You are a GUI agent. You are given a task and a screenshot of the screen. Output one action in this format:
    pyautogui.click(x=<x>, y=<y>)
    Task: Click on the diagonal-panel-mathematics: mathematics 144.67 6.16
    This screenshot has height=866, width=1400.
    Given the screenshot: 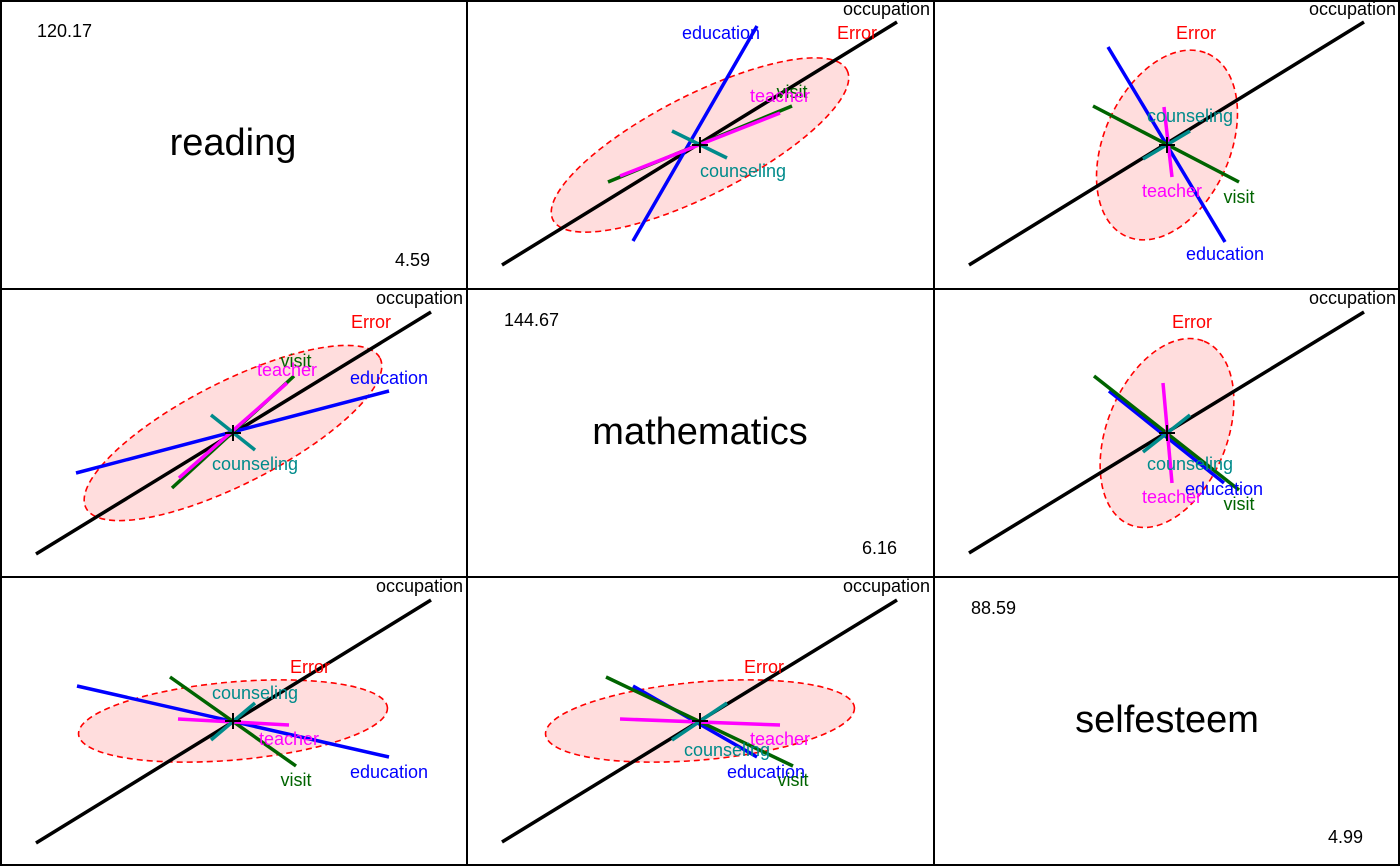 What is the action you would take?
    pyautogui.click(x=700, y=434)
    